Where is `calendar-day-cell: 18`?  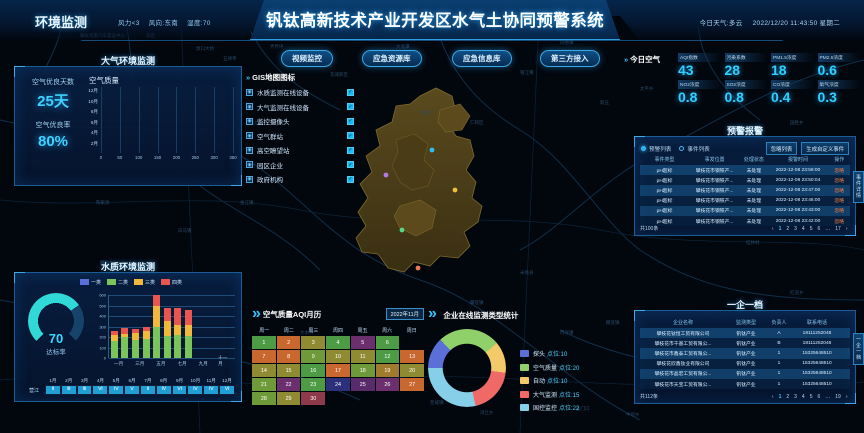 calendar-day-cell: 18 is located at coordinates (362, 370).